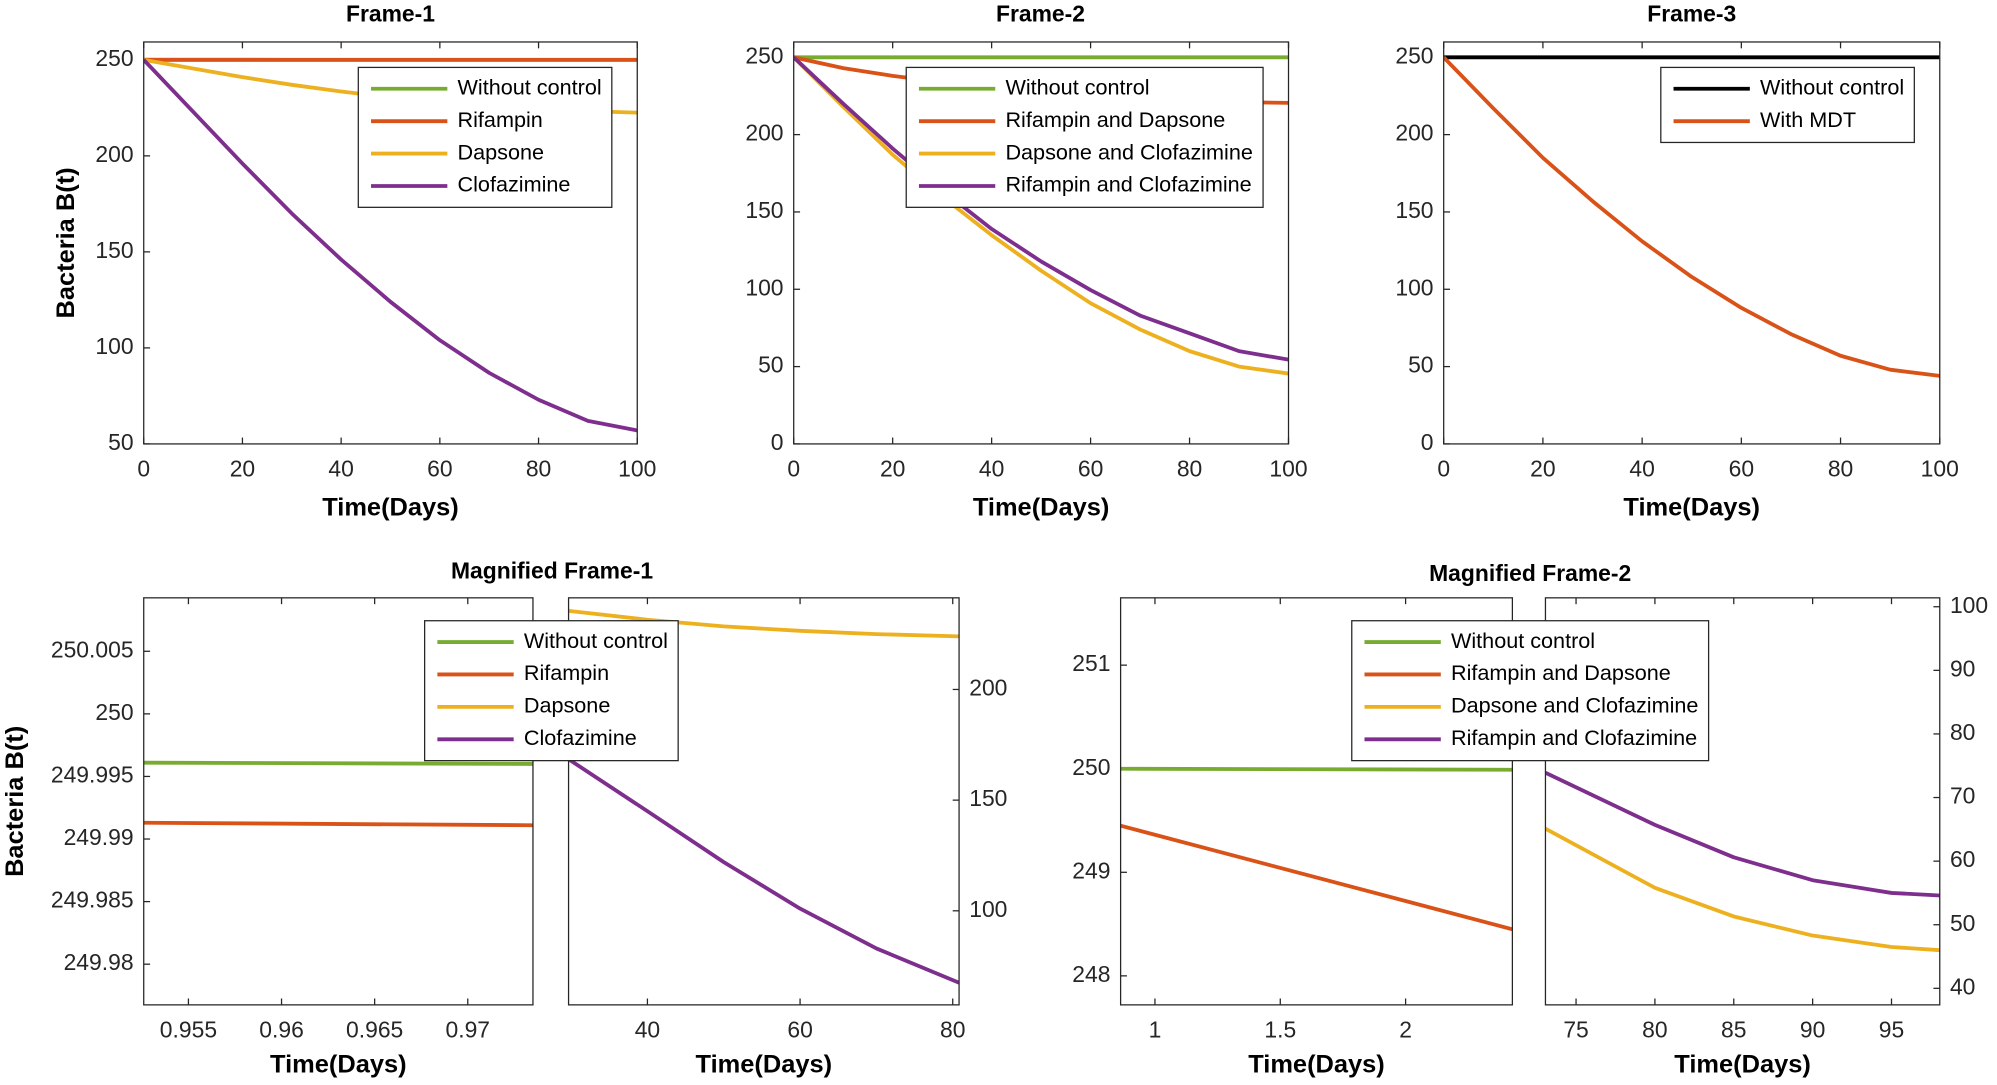 The height and width of the screenshot is (1085, 1997). Describe the element at coordinates (1962, 668) in the screenshot. I see `y-tick-label: 90` at that location.